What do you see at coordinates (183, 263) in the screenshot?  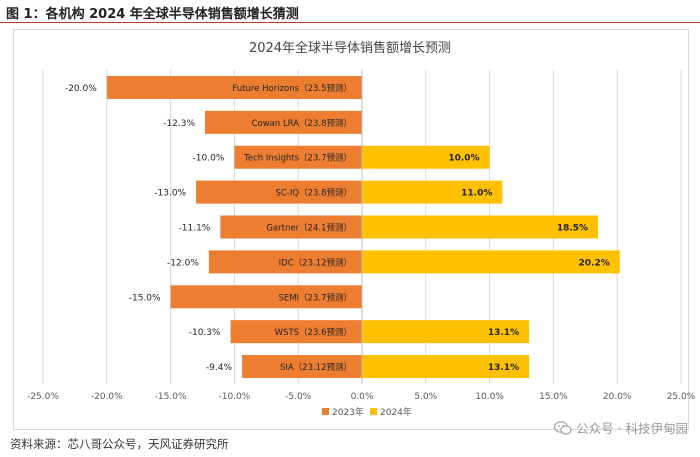 I see `data-label-2023: -12.0%` at bounding box center [183, 263].